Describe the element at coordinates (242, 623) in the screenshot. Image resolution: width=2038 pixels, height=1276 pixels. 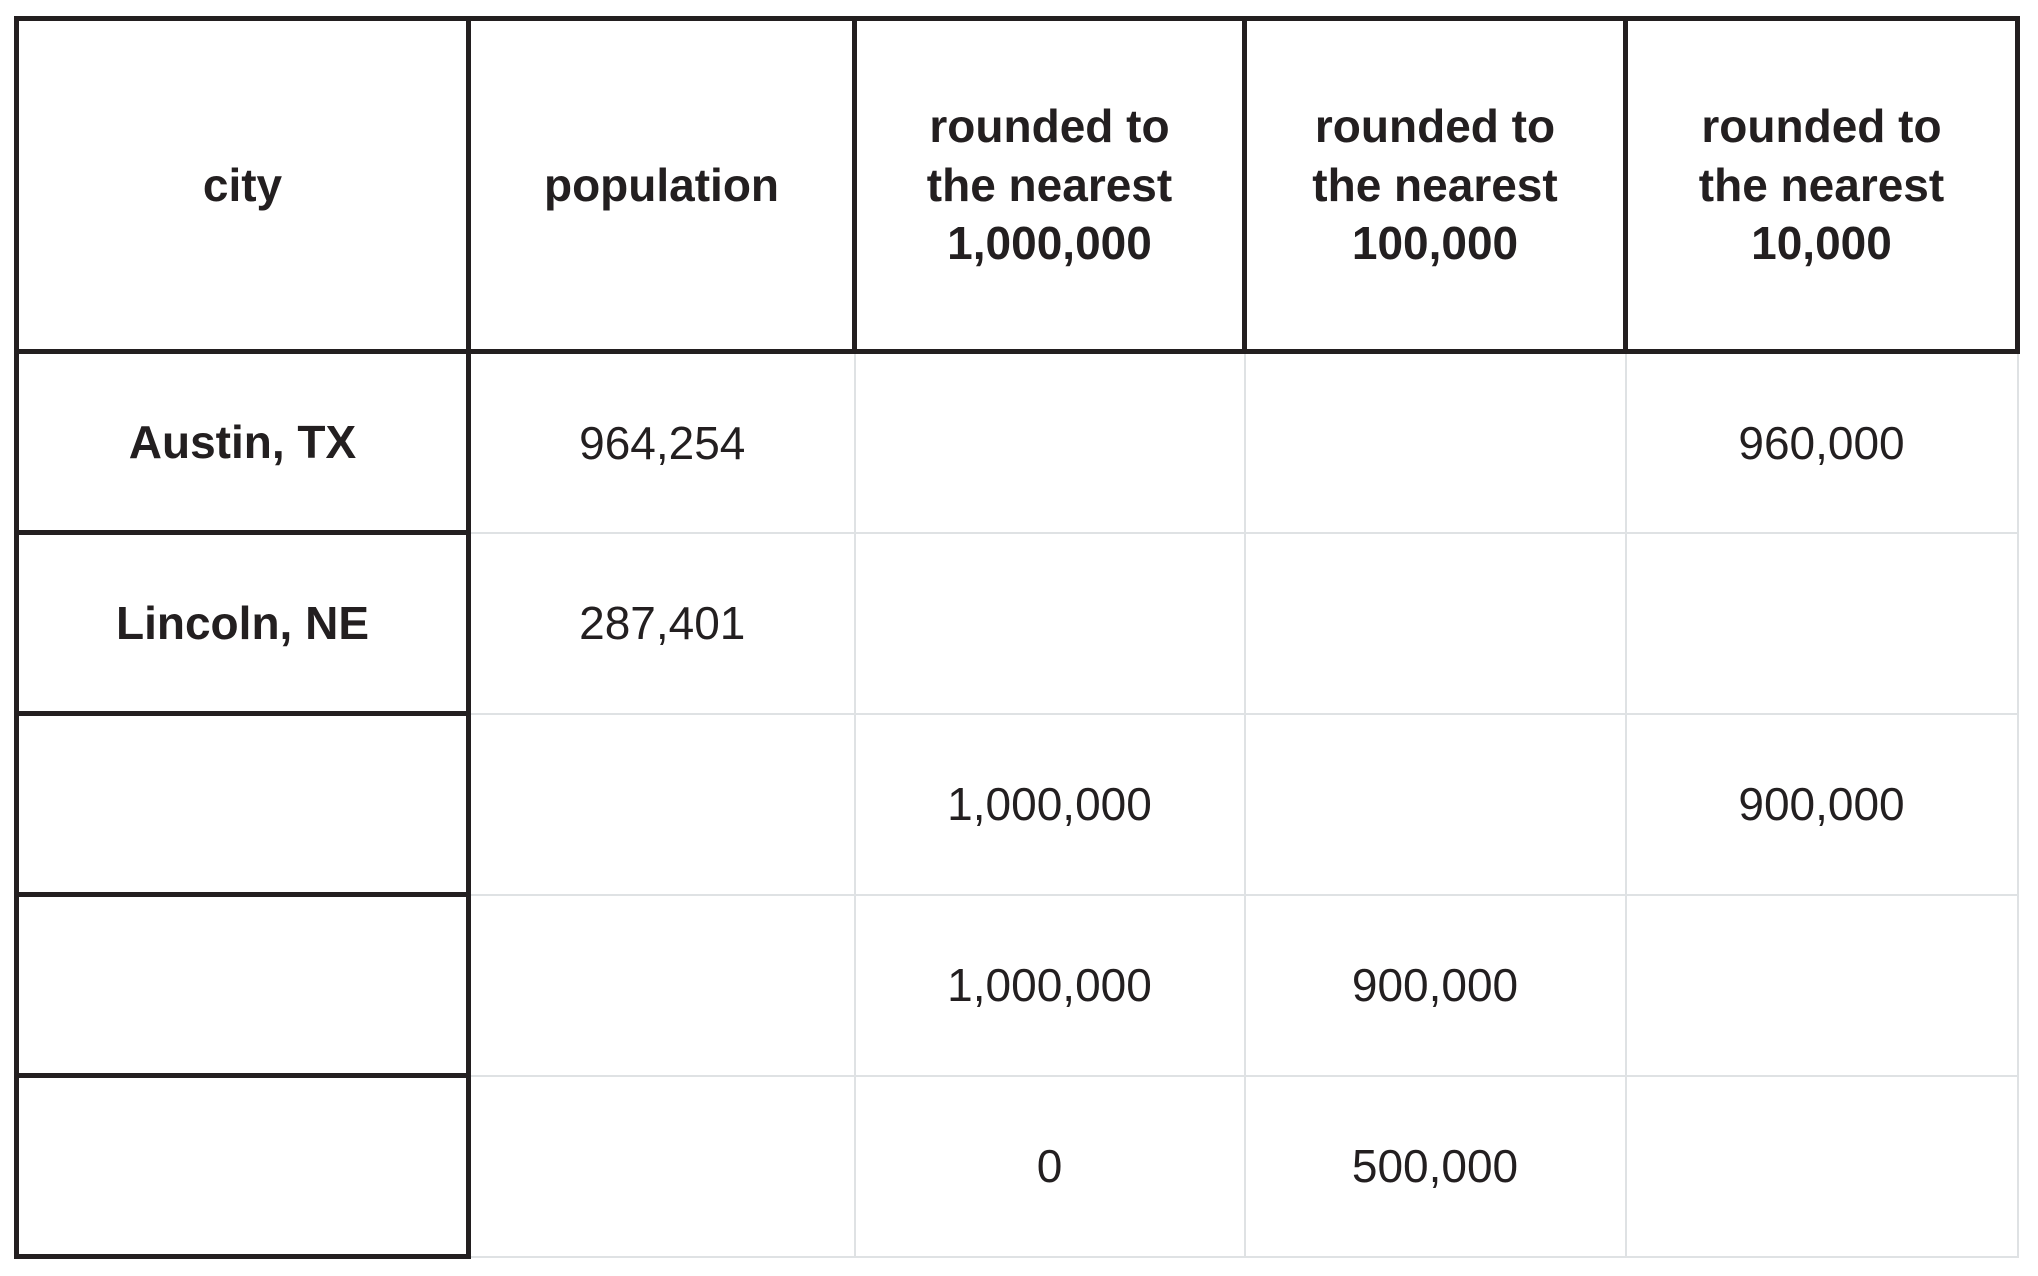
I see `city-cell: Lincoln, NE` at that location.